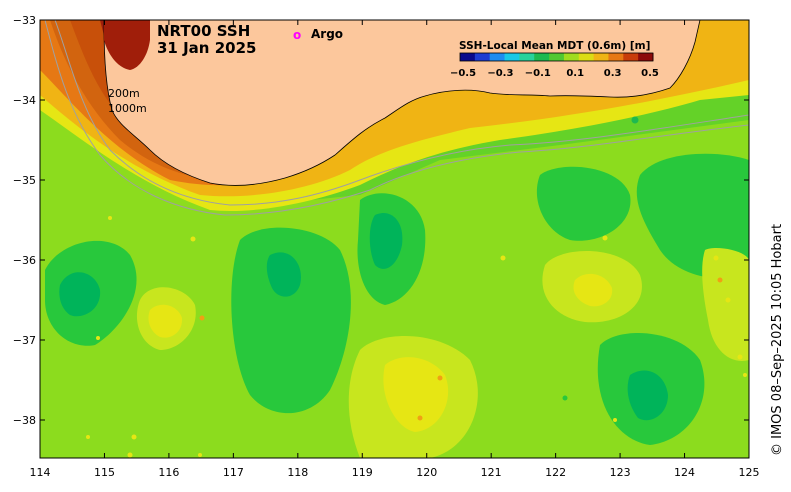 This screenshot has width=791, height=492. What do you see at coordinates (538, 73) in the screenshot?
I see `colorbar-tick-label: −0.1` at bounding box center [538, 73].